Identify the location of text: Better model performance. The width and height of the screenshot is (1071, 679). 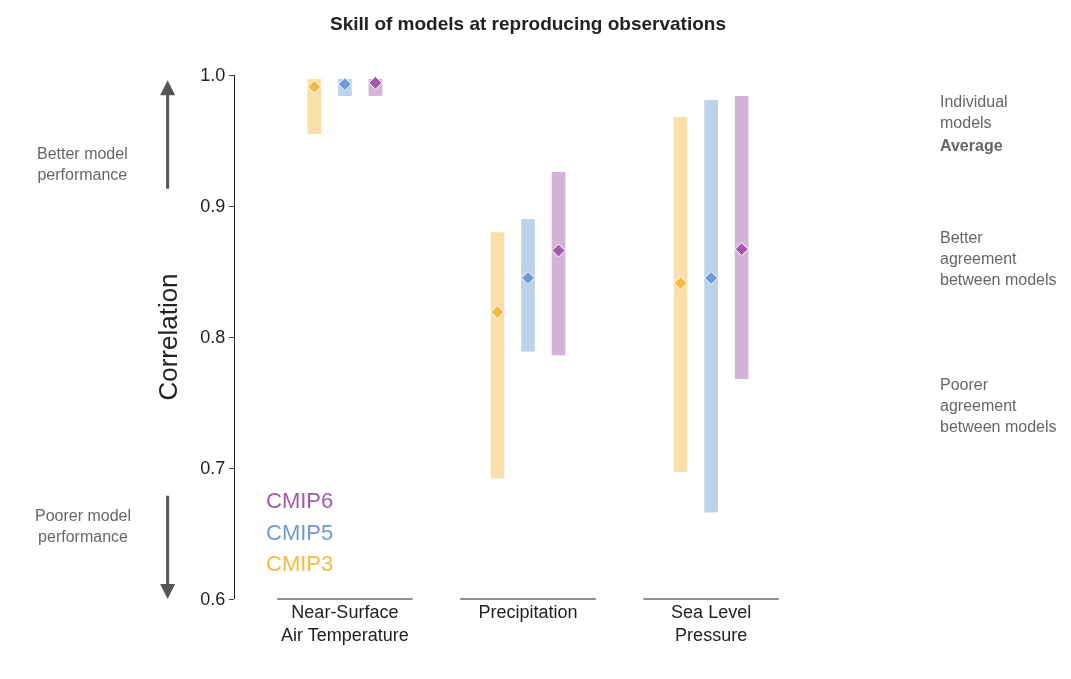
(82, 164).